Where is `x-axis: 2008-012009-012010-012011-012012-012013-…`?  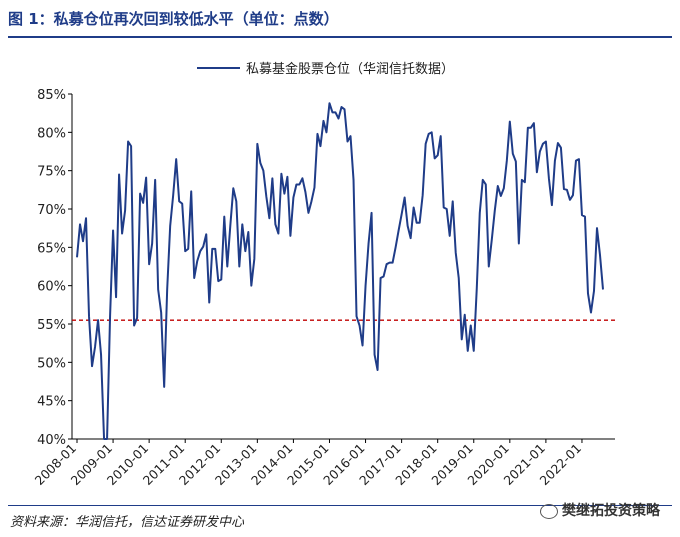
x-axis: 2008-012009-012010-012011-012012-012013-… is located at coordinates (308, 463).